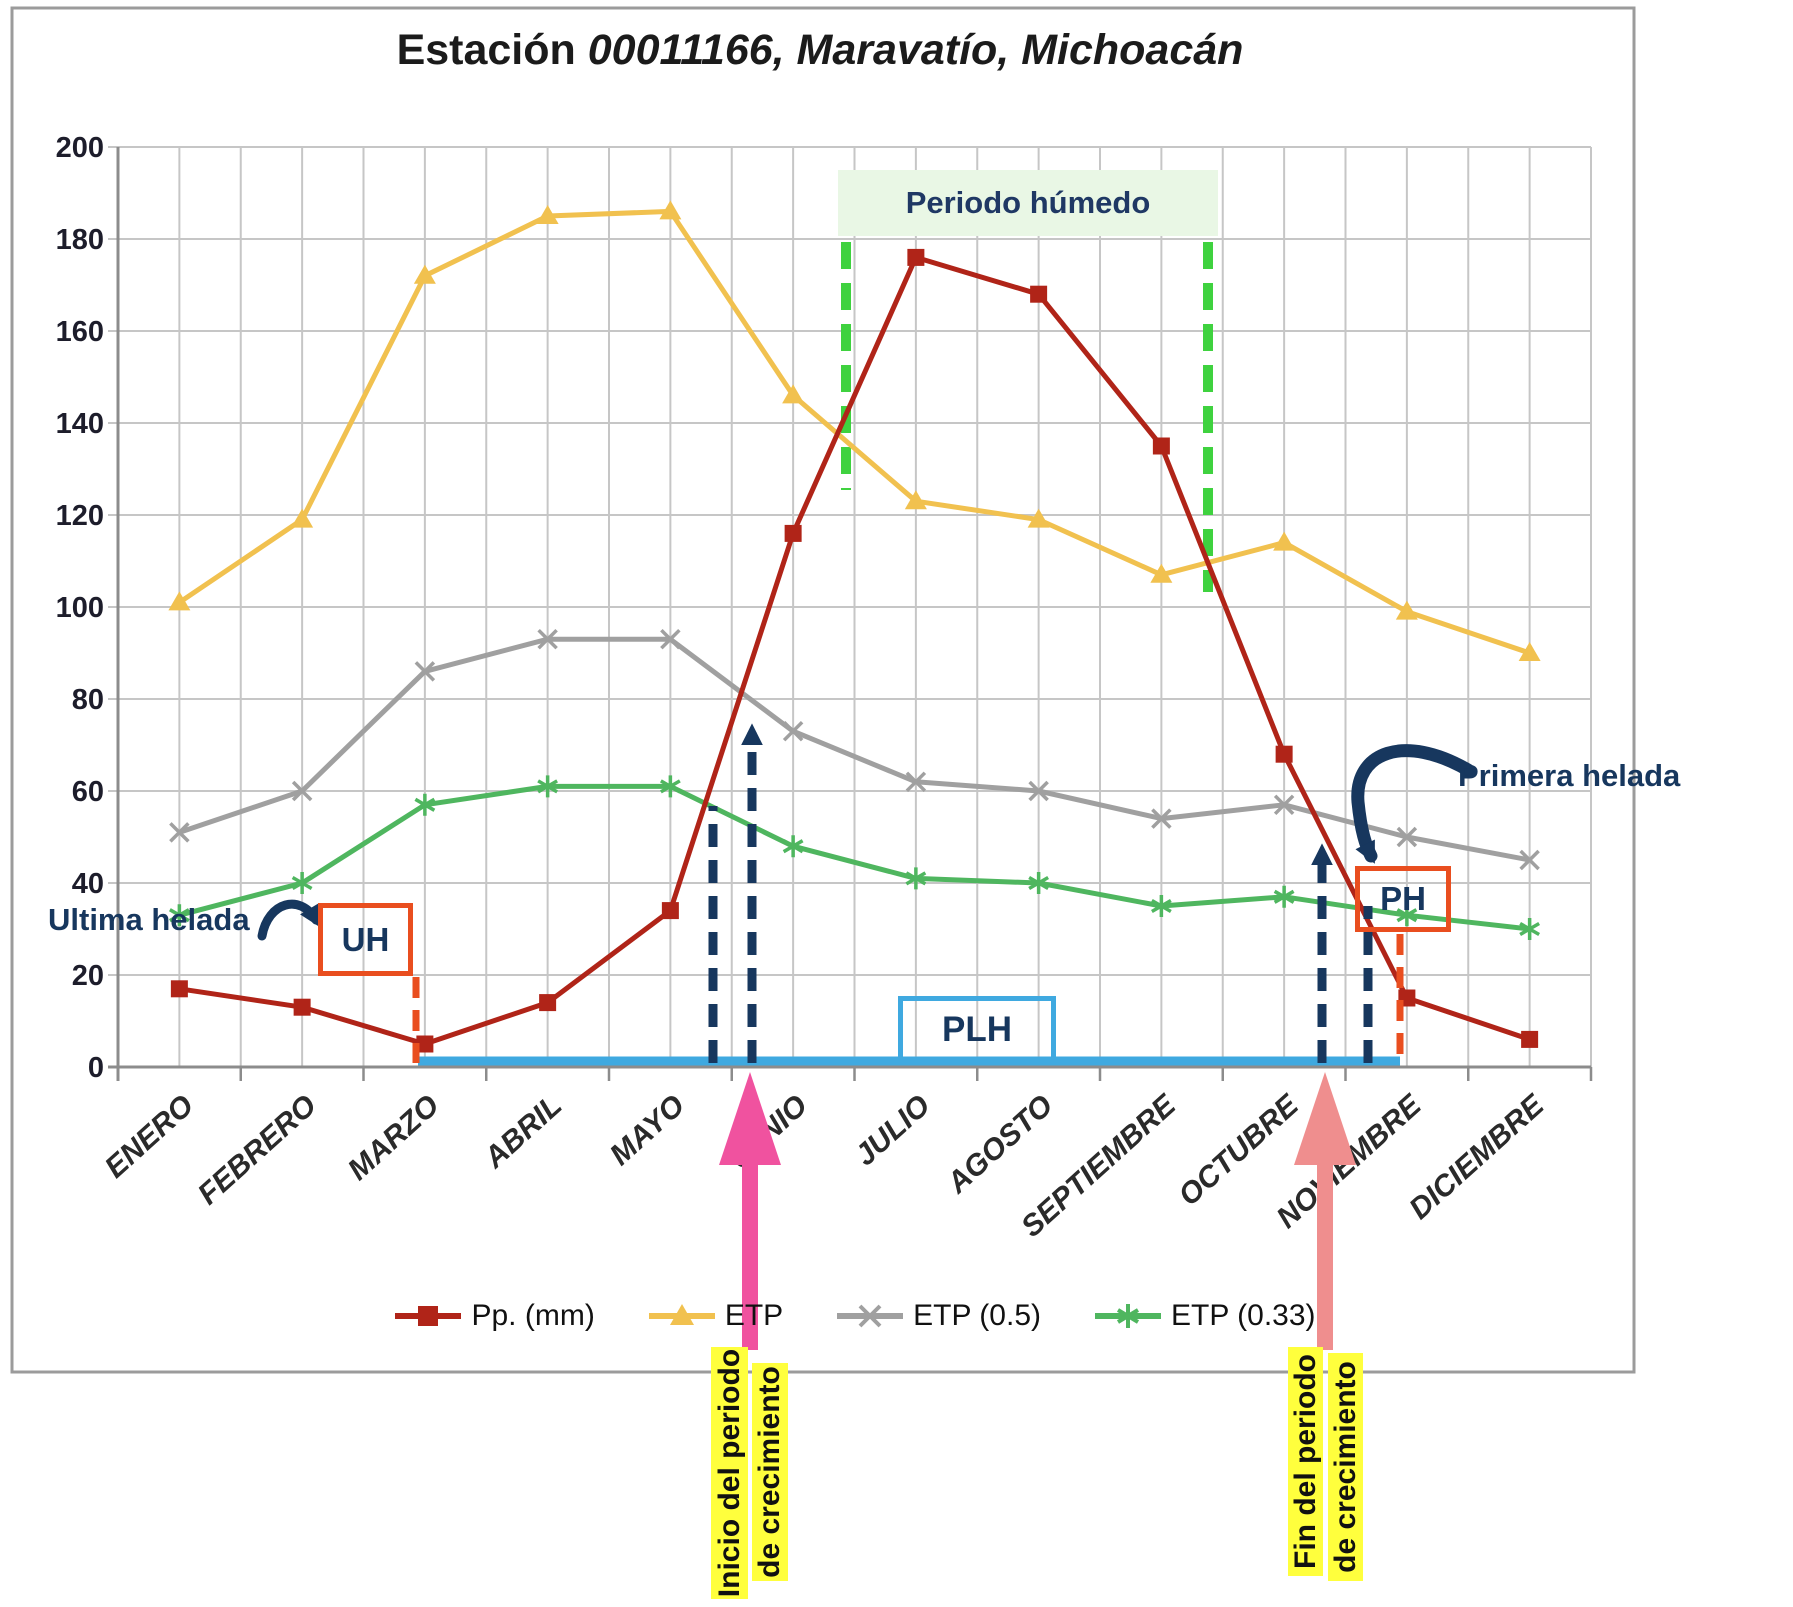  I want to click on wet-period-band-label: Periodo húmedo, so click(1028, 203).